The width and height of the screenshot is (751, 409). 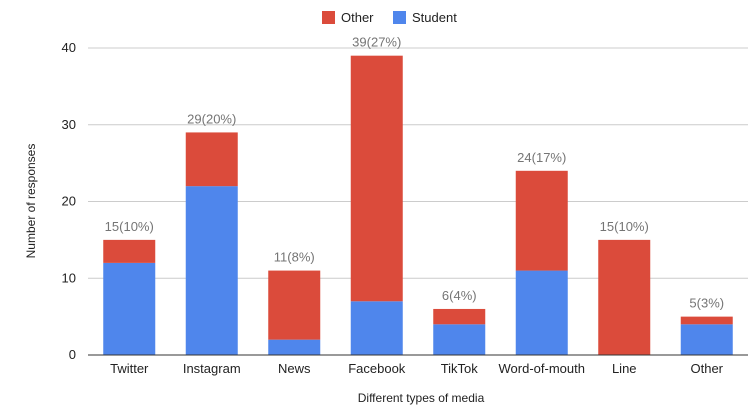 I want to click on data-label: 24(17%), so click(x=541, y=157).